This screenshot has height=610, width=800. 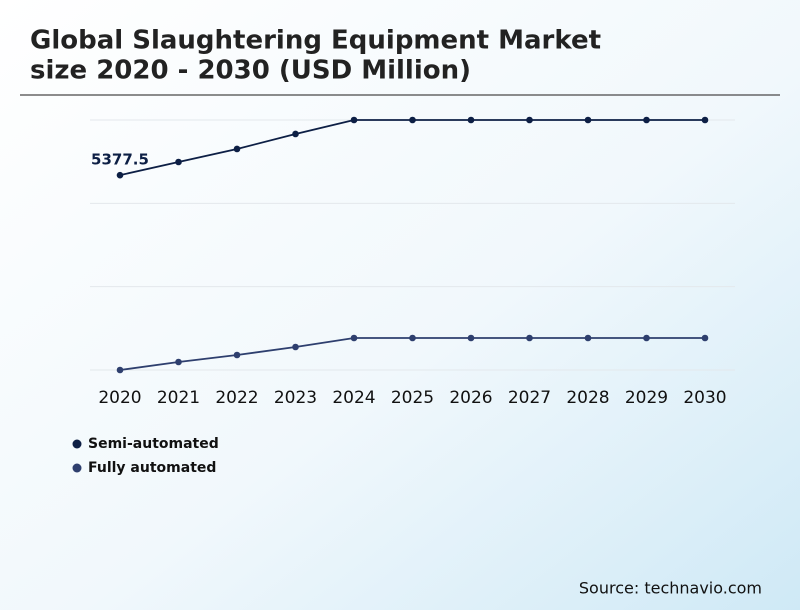 What do you see at coordinates (412, 398) in the screenshot?
I see `x-tick-label: 2025` at bounding box center [412, 398].